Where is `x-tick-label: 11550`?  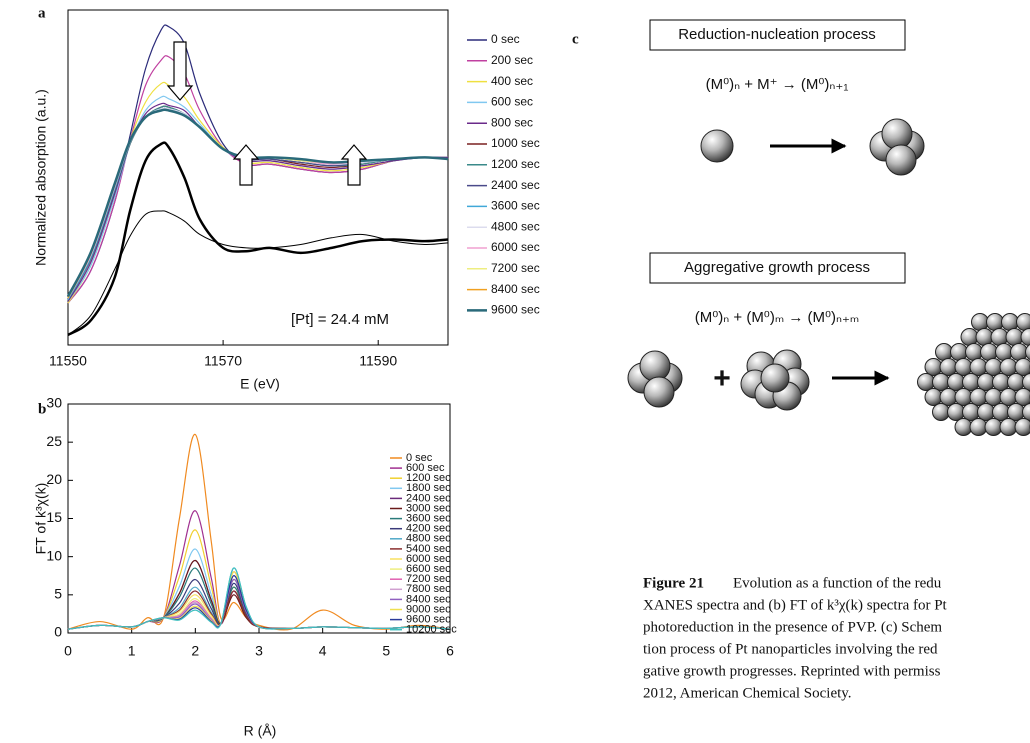
x-tick-label: 11550 is located at coordinates (68, 361).